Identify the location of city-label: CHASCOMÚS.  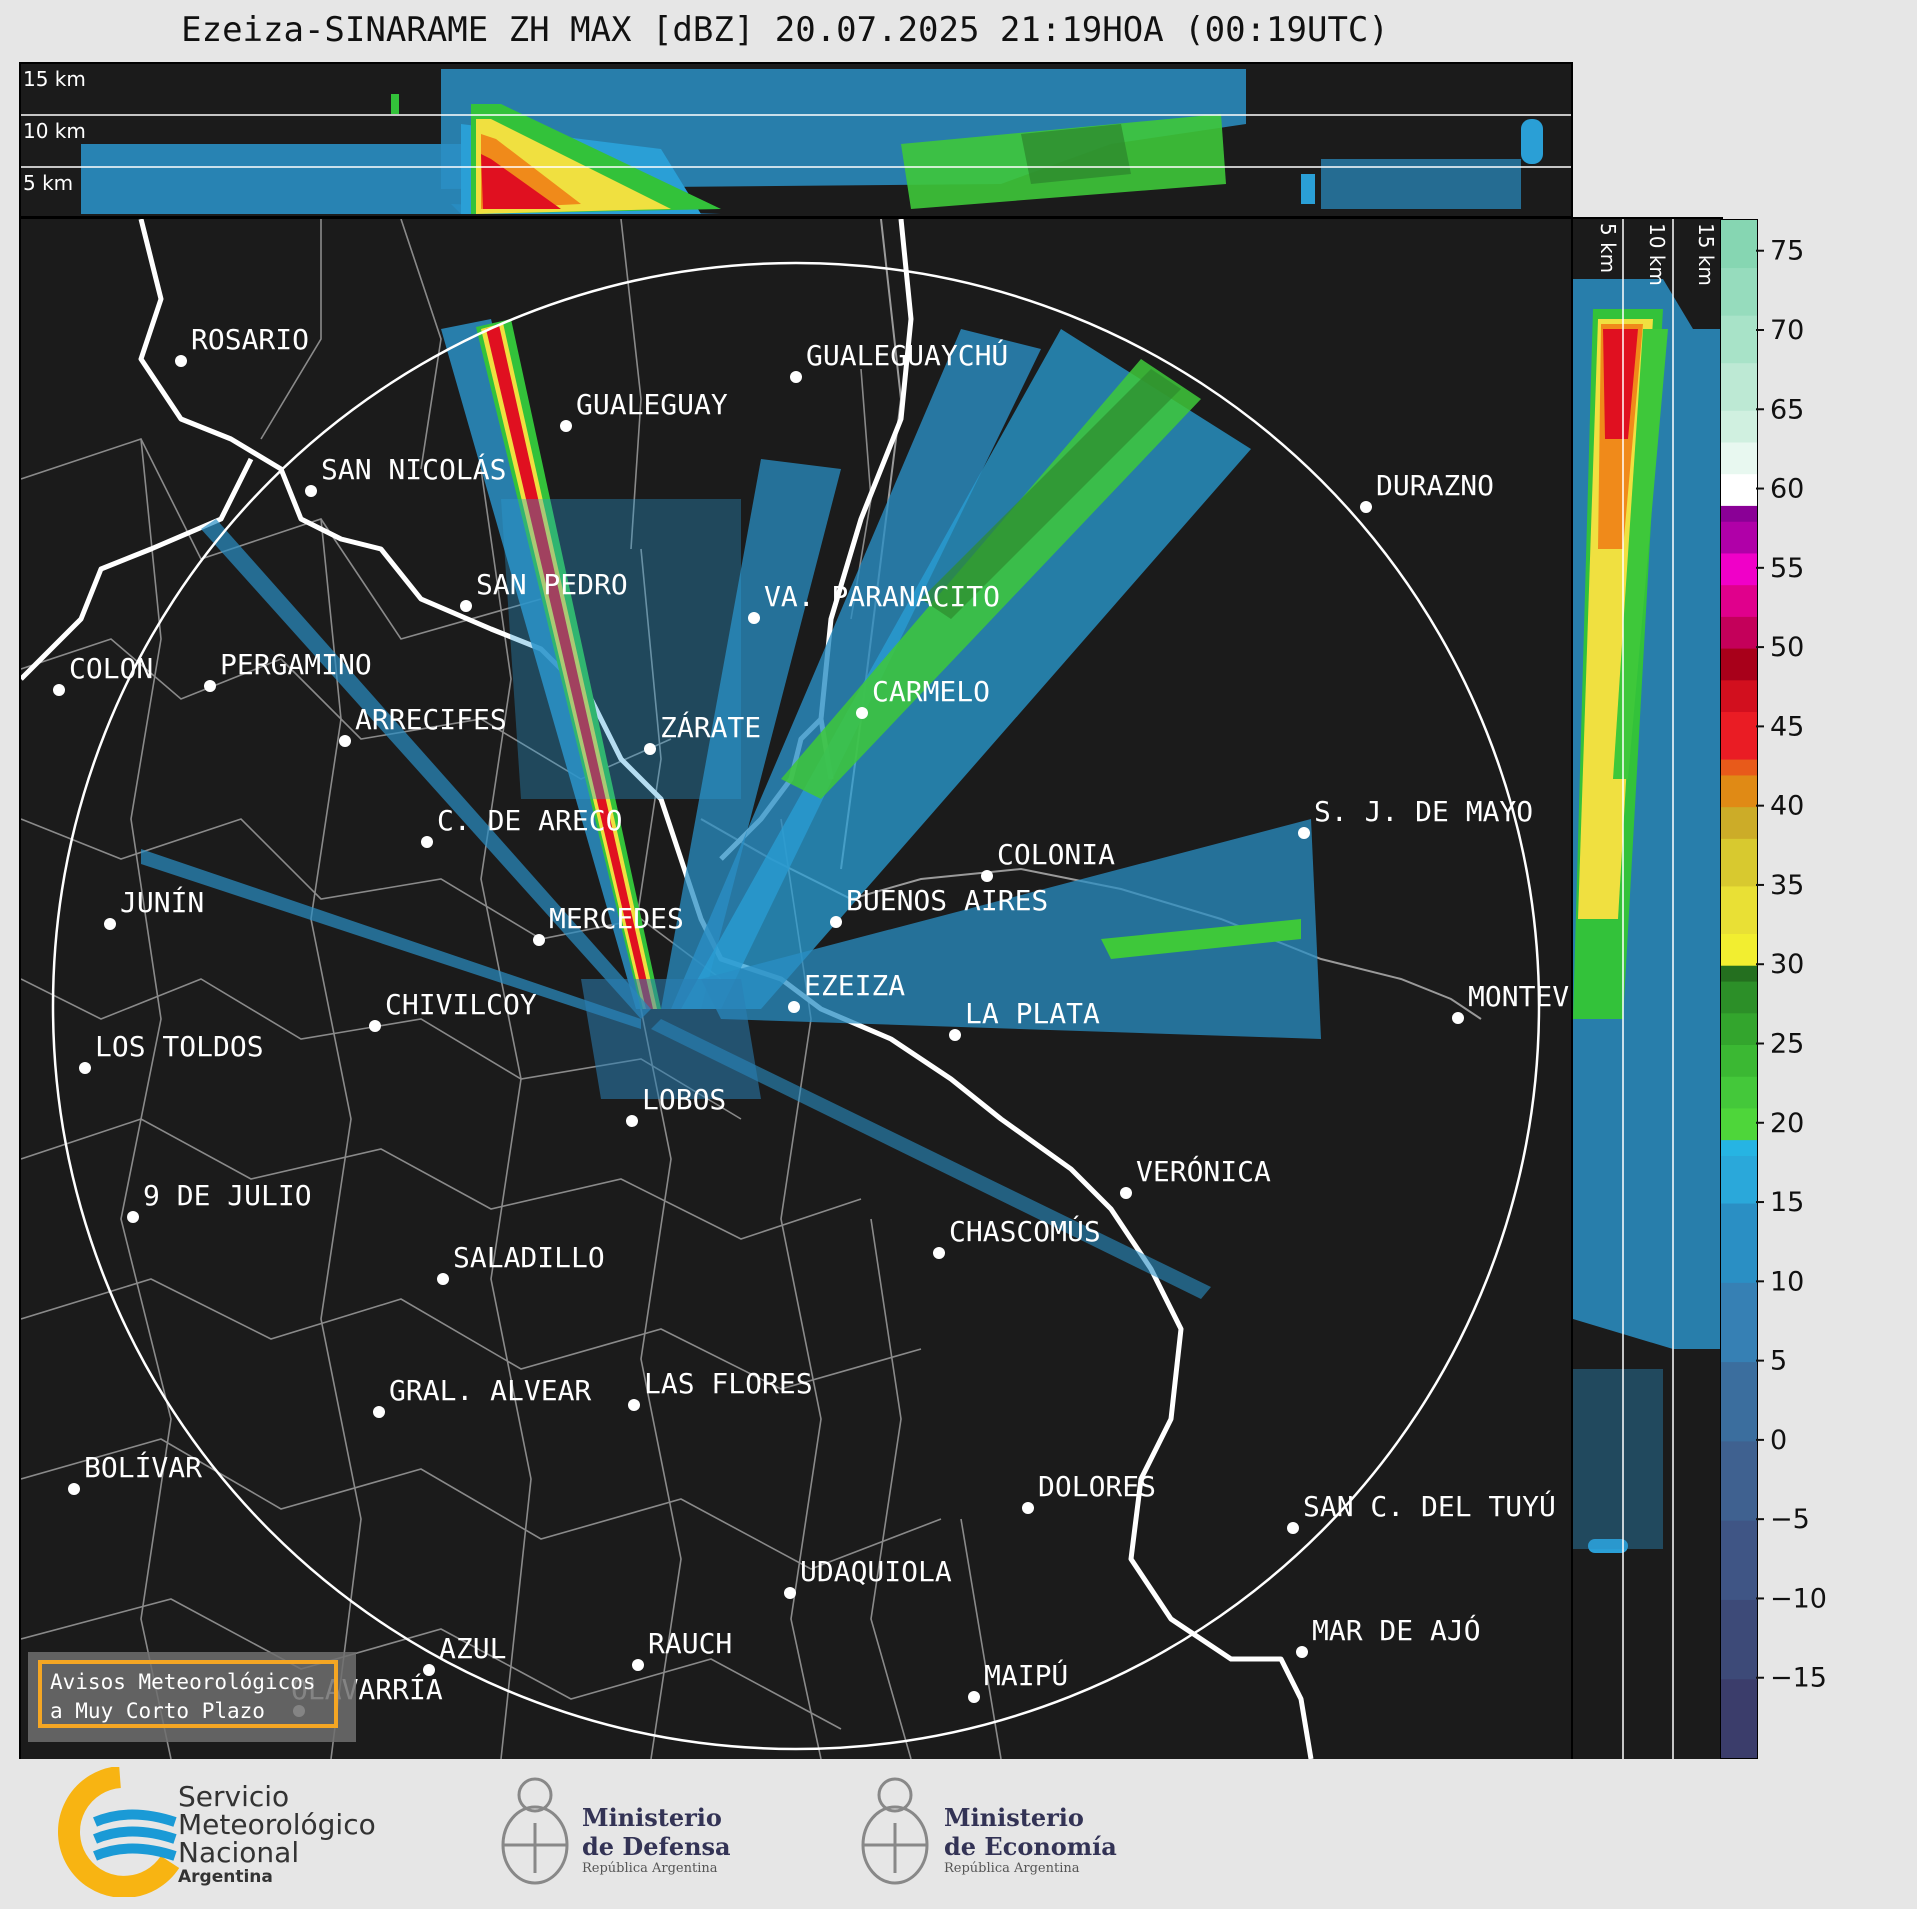
(1025, 1231).